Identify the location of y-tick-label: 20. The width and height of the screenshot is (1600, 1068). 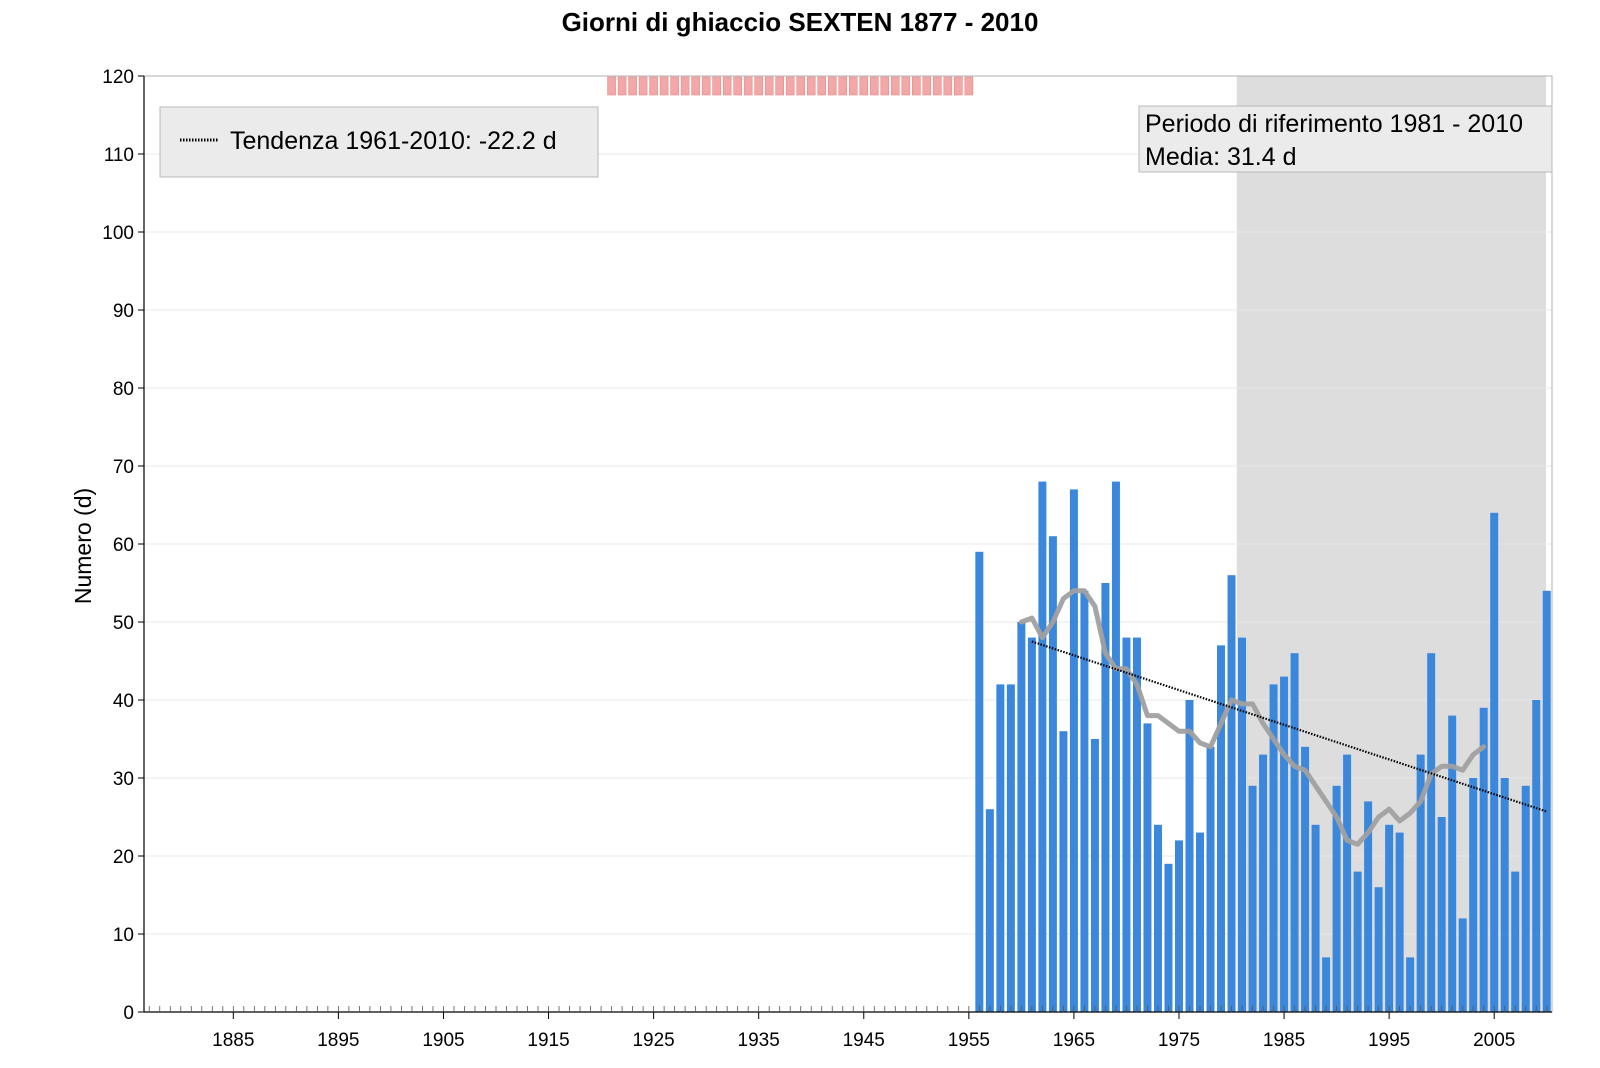
(123, 857).